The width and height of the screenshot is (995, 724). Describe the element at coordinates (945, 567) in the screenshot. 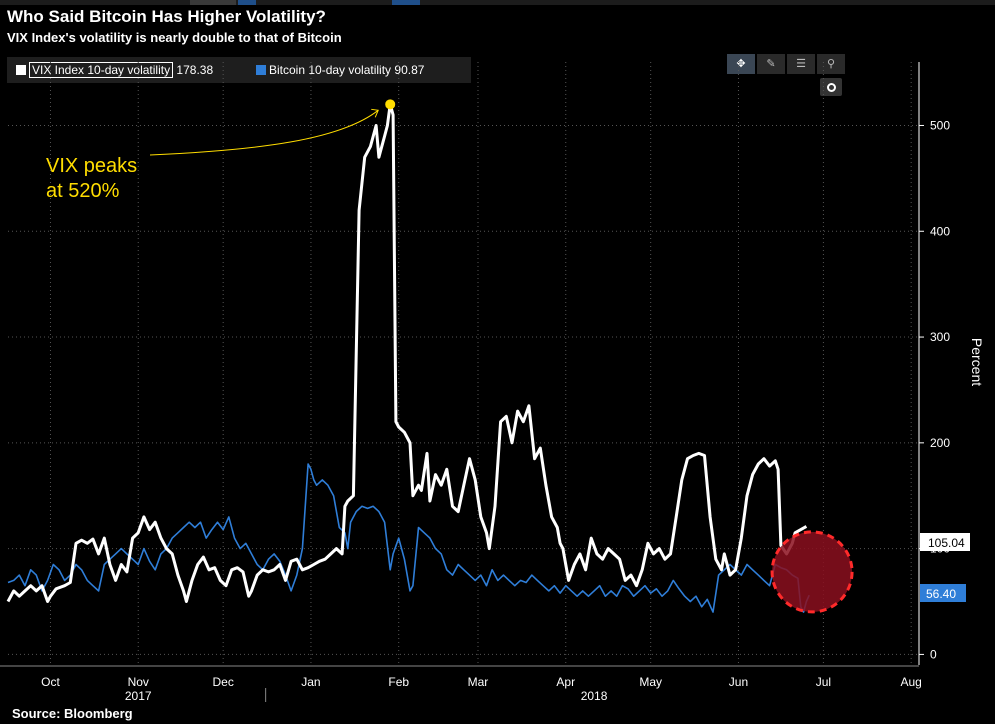

I see `value-badges: 105.04 56.40` at that location.